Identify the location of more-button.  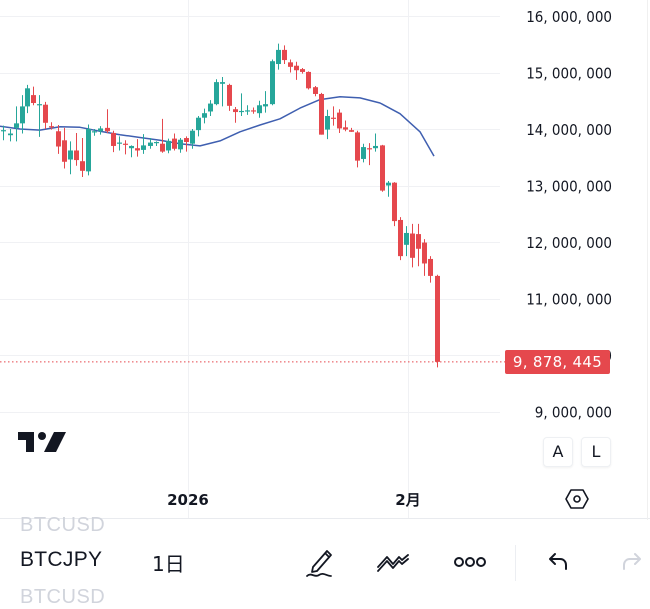
(470, 562).